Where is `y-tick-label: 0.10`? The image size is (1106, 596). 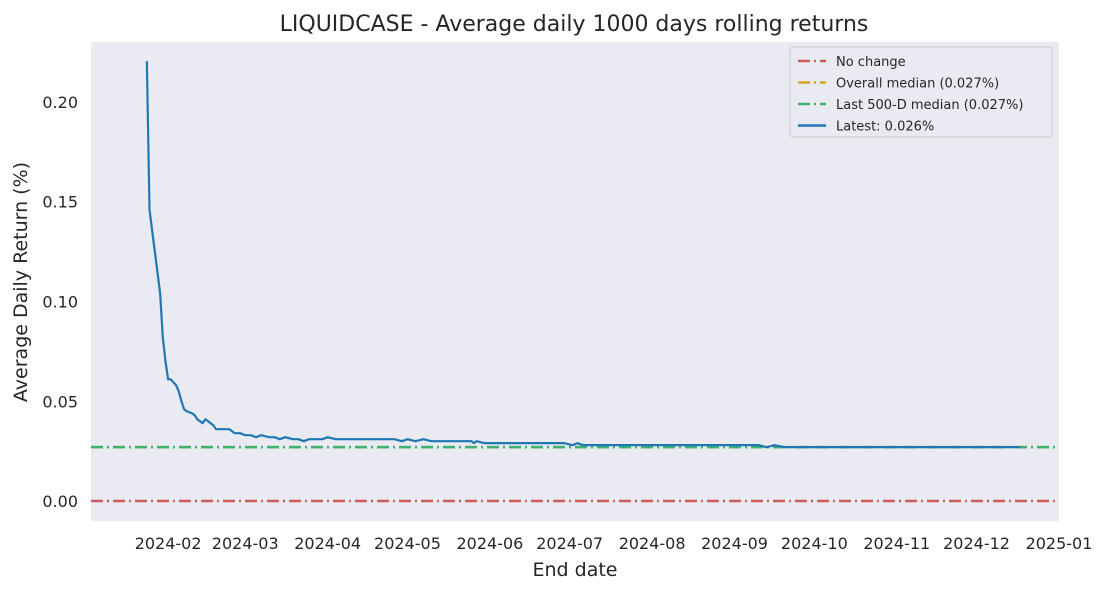
y-tick-label: 0.10 is located at coordinates (60, 301).